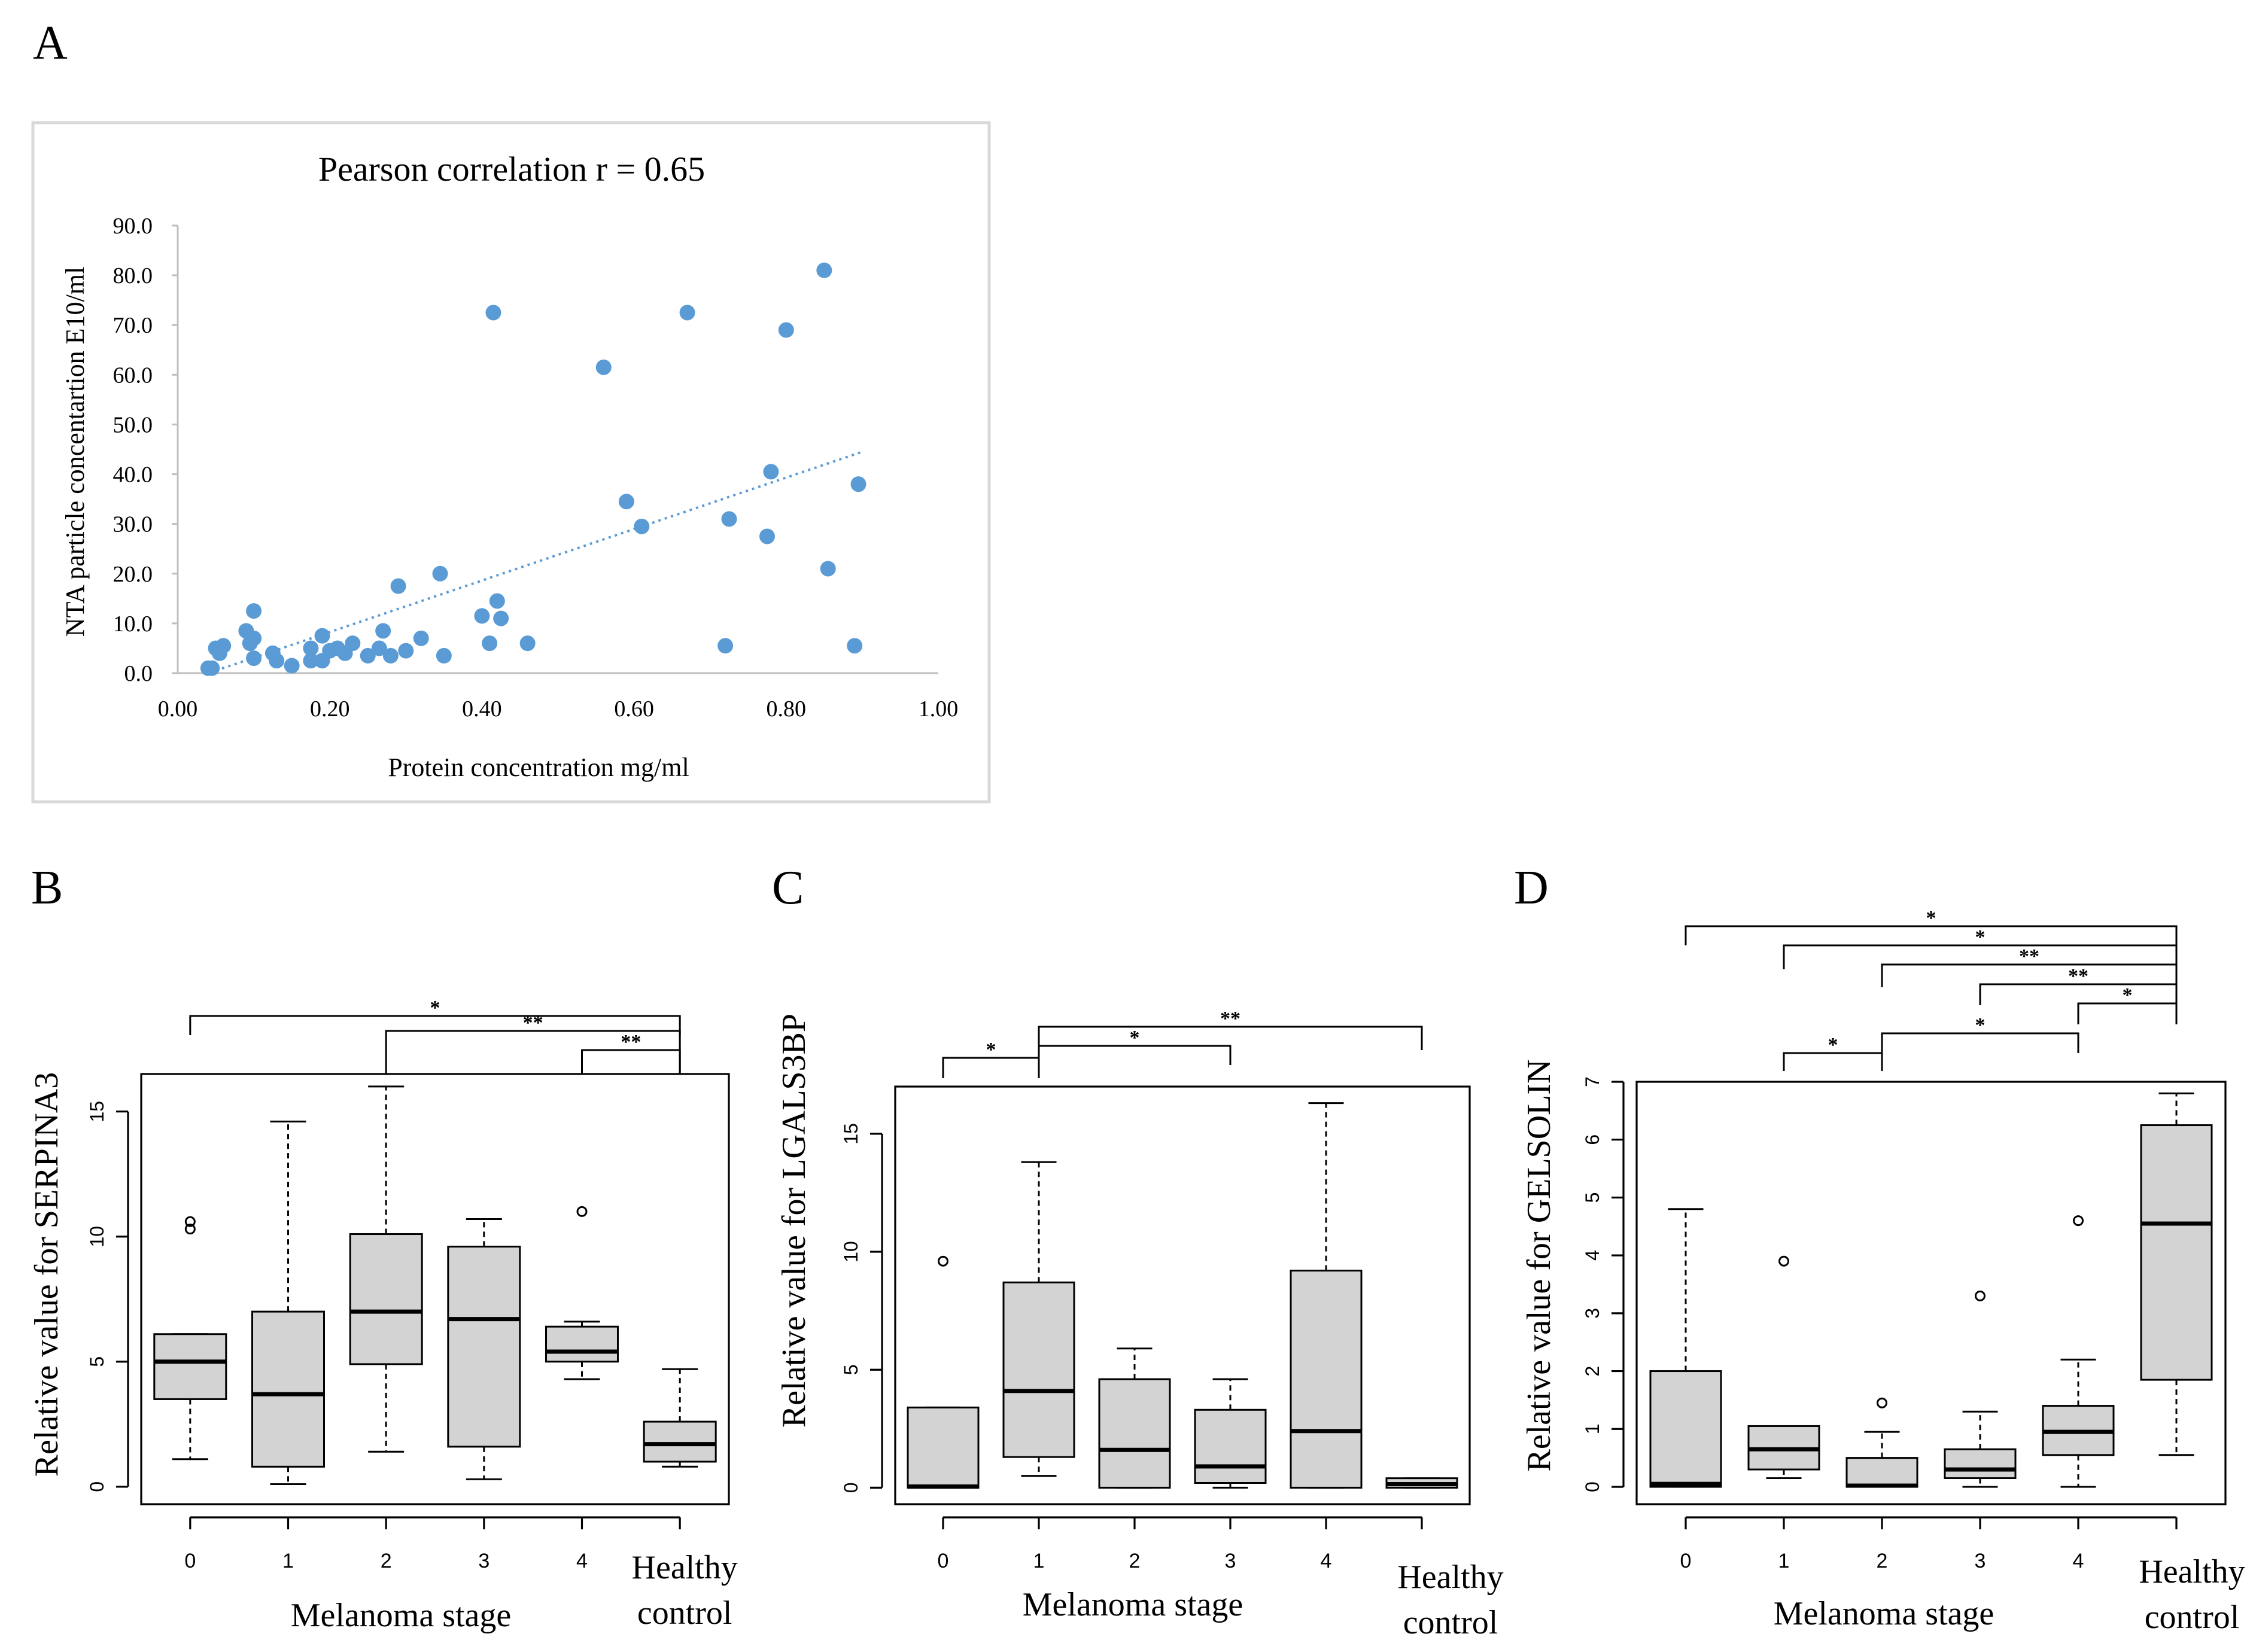 The height and width of the screenshot is (1652, 2250). Describe the element at coordinates (851, 1370) in the screenshot. I see `y-tick-label: 5` at that location.